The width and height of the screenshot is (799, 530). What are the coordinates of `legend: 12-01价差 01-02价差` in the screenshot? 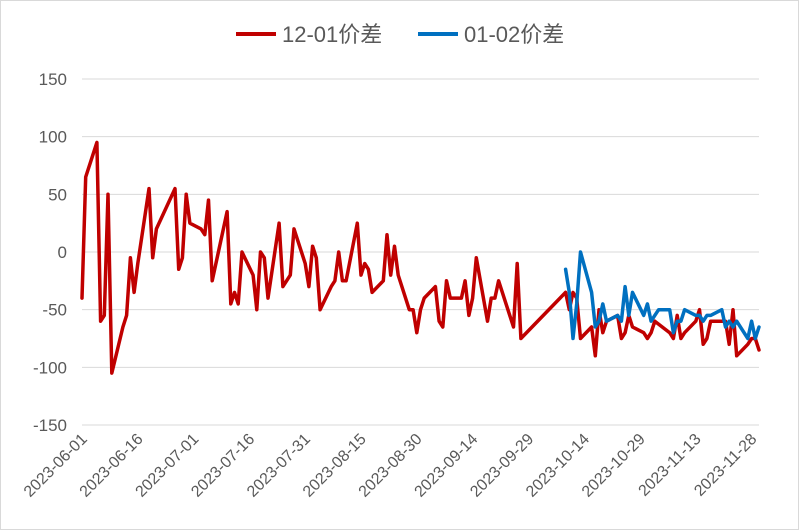 It's located at (400, 34).